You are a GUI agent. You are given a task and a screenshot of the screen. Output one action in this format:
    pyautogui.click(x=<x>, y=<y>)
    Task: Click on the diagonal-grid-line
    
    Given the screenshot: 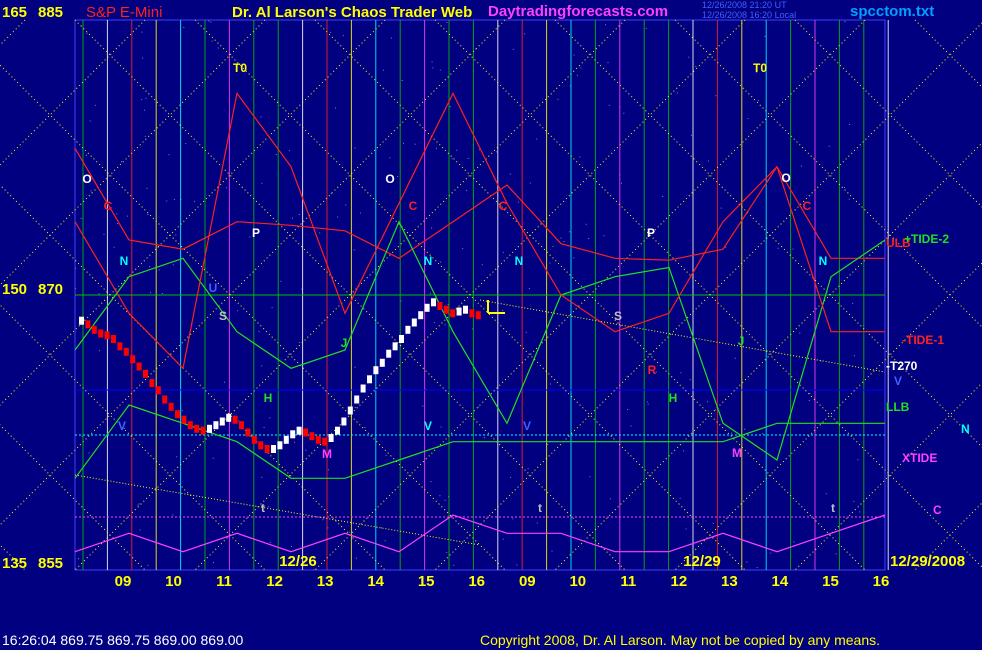 What is the action you would take?
    pyautogui.click(x=948, y=53)
    